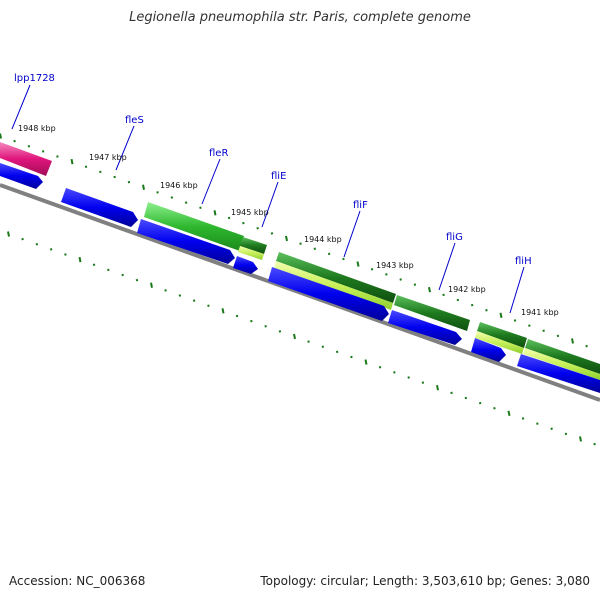 The image size is (600, 600). Describe the element at coordinates (540, 312) in the screenshot. I see `kbp-label: 1941 kbp` at that location.